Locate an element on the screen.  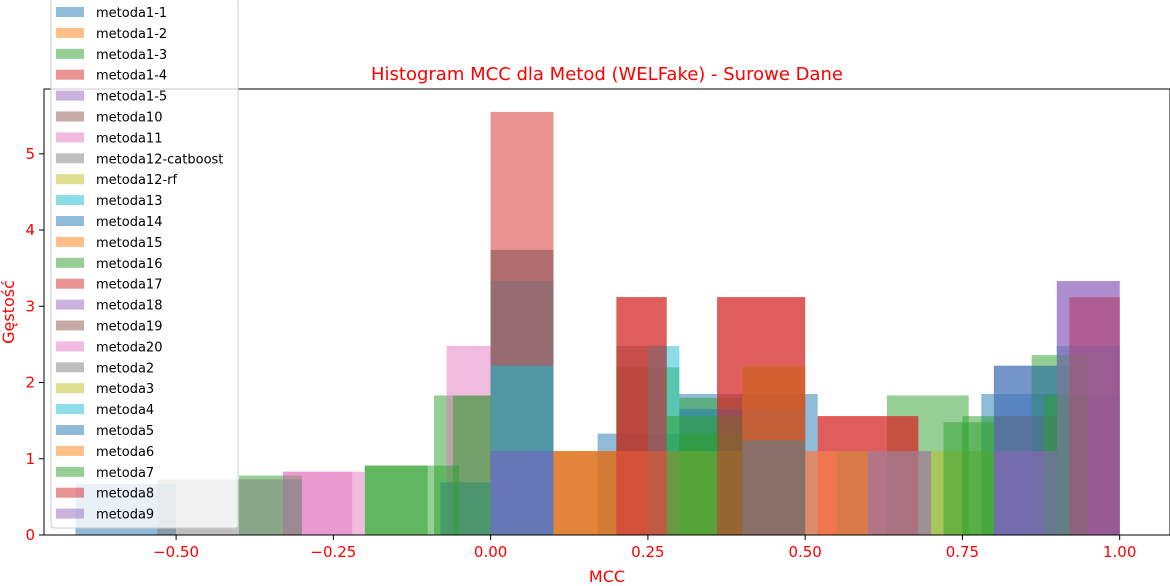
legend-label: metoda12-rf is located at coordinates (137, 180).